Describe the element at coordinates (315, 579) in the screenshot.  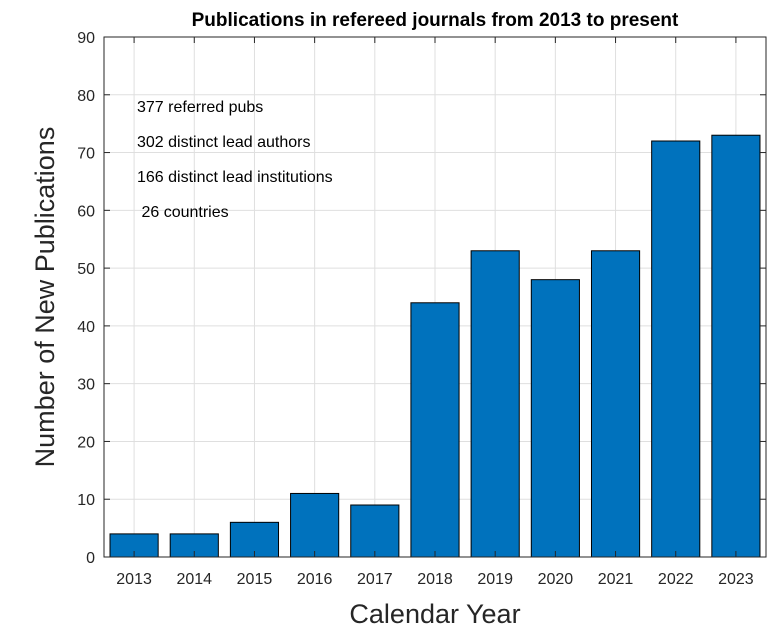
I see `x-tick-label: 2016` at that location.